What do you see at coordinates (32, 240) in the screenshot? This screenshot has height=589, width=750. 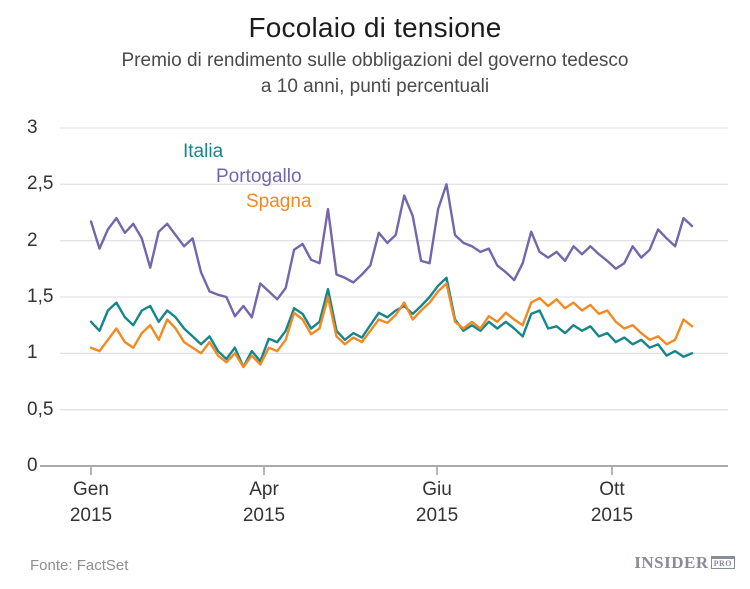 I see `y-axis-tick-label: 2` at bounding box center [32, 240].